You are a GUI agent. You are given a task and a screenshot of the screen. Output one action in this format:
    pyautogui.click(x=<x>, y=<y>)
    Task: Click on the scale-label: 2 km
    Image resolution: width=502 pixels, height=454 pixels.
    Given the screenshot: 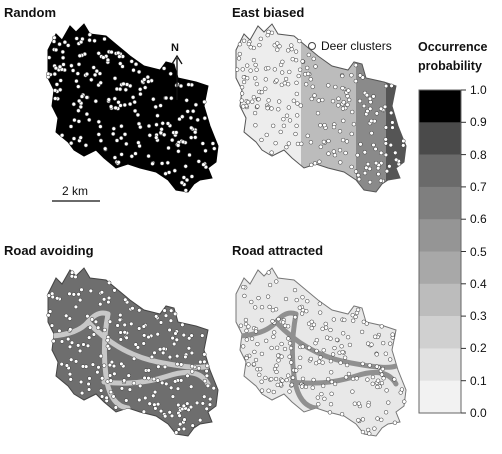 What is the action you would take?
    pyautogui.click(x=75, y=191)
    